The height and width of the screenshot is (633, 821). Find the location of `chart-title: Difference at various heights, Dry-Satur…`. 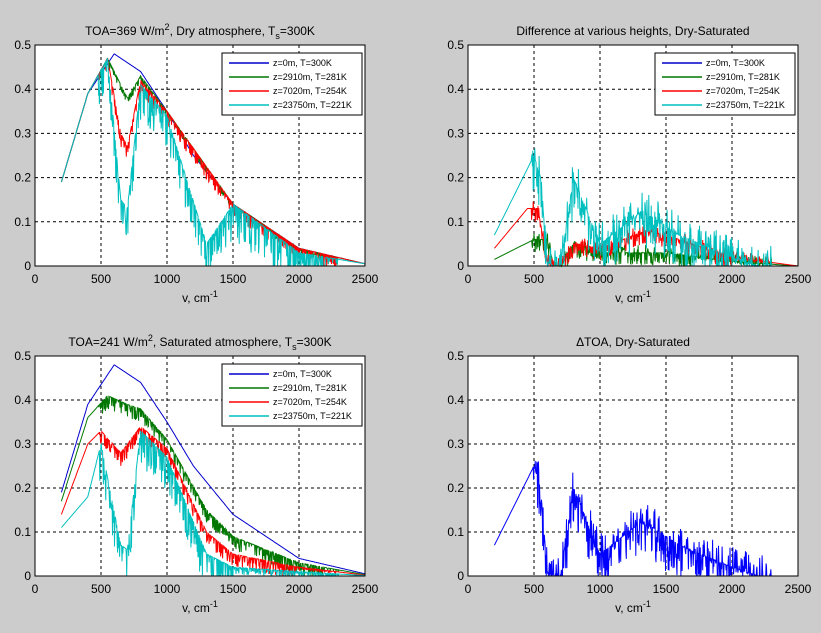

chart-title: Difference at various heights, Dry-Satur… is located at coordinates (632, 31).